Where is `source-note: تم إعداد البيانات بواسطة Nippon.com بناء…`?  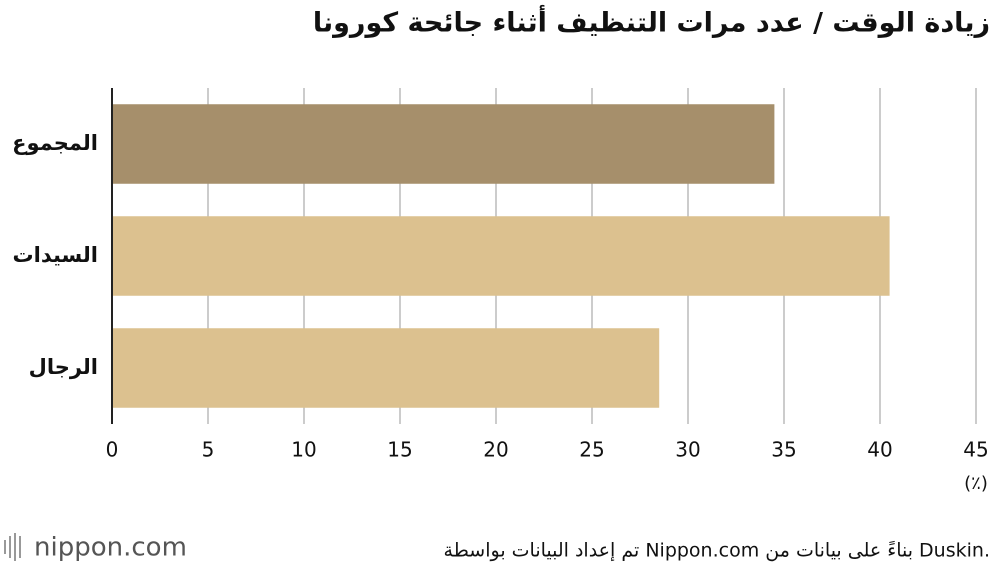 source-note: تم إعداد البيانات بواسطة Nippon.com بناء… is located at coordinates (717, 551).